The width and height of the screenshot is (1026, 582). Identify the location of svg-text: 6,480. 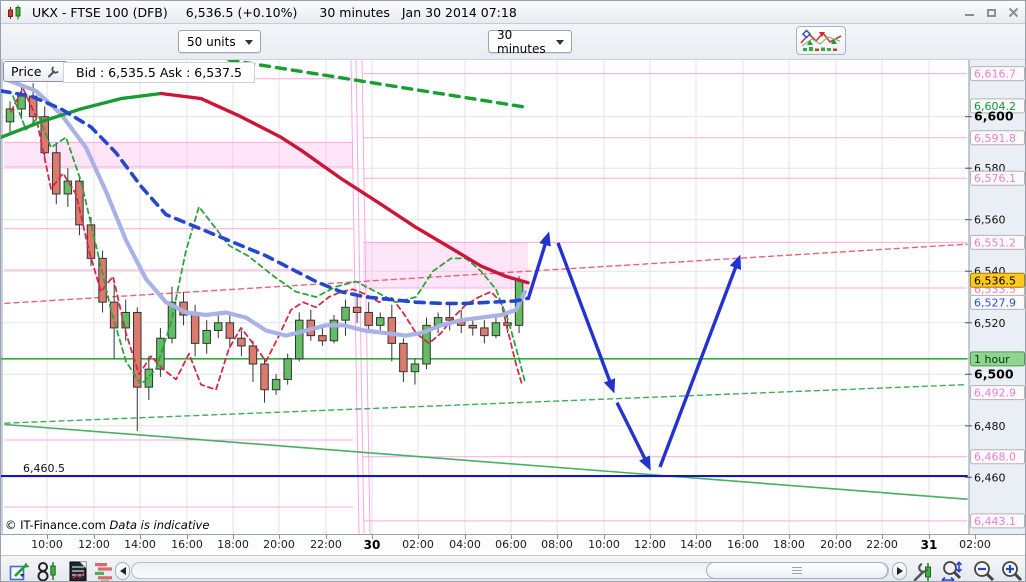
(990, 426).